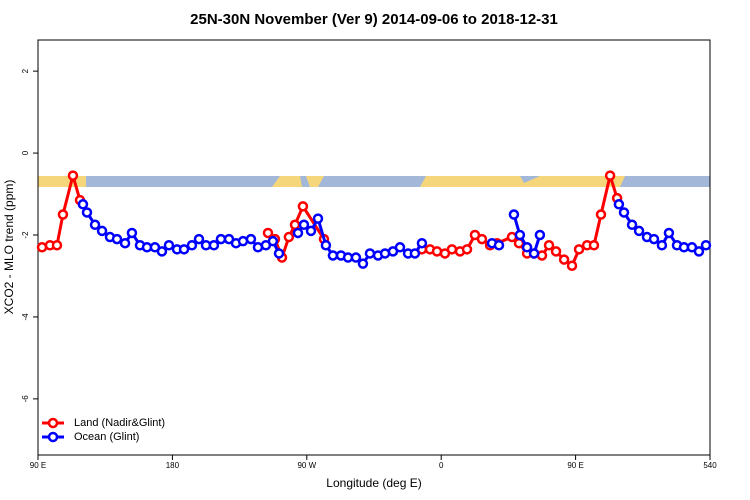 Image resolution: width=750 pixels, height=500 pixels. I want to click on y-tick-label: 0, so click(25, 152).